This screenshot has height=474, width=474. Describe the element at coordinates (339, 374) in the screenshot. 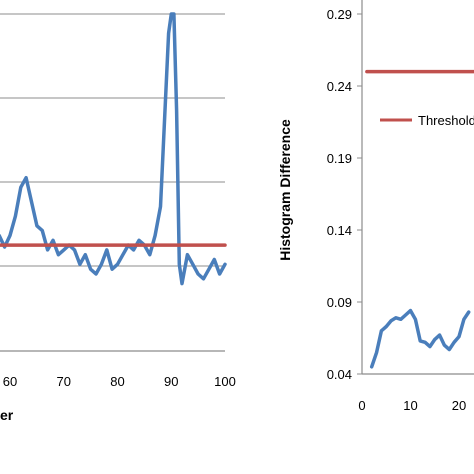

I see `right-y-tick-label: 0.04` at that location.